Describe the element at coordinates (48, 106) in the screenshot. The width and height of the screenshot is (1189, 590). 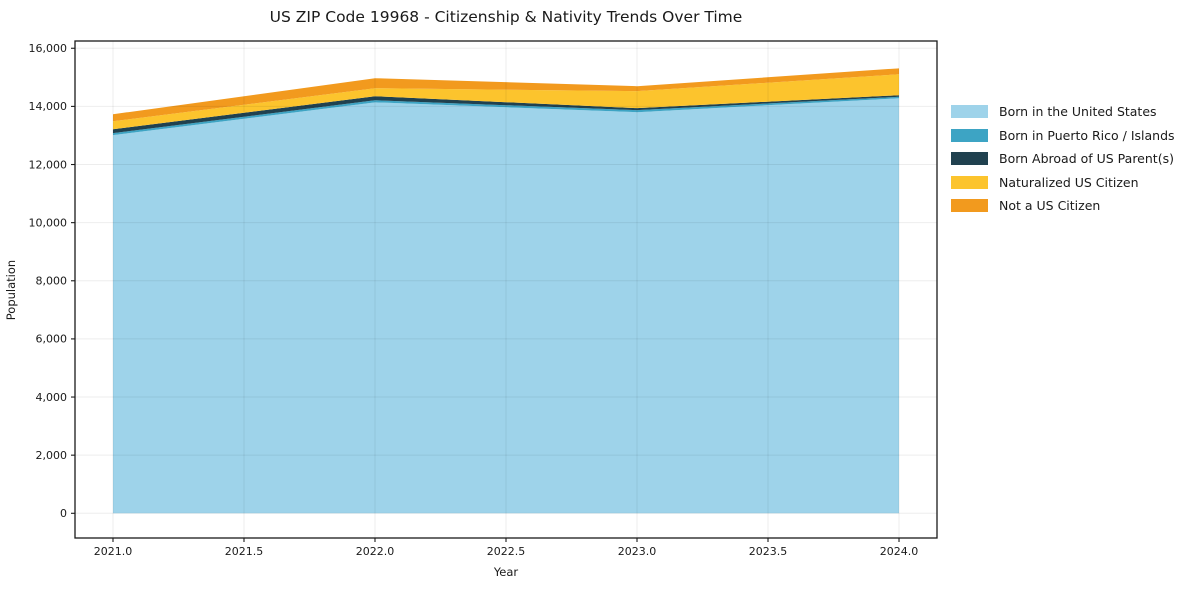
I see `y-tick-label: 14,000` at that location.